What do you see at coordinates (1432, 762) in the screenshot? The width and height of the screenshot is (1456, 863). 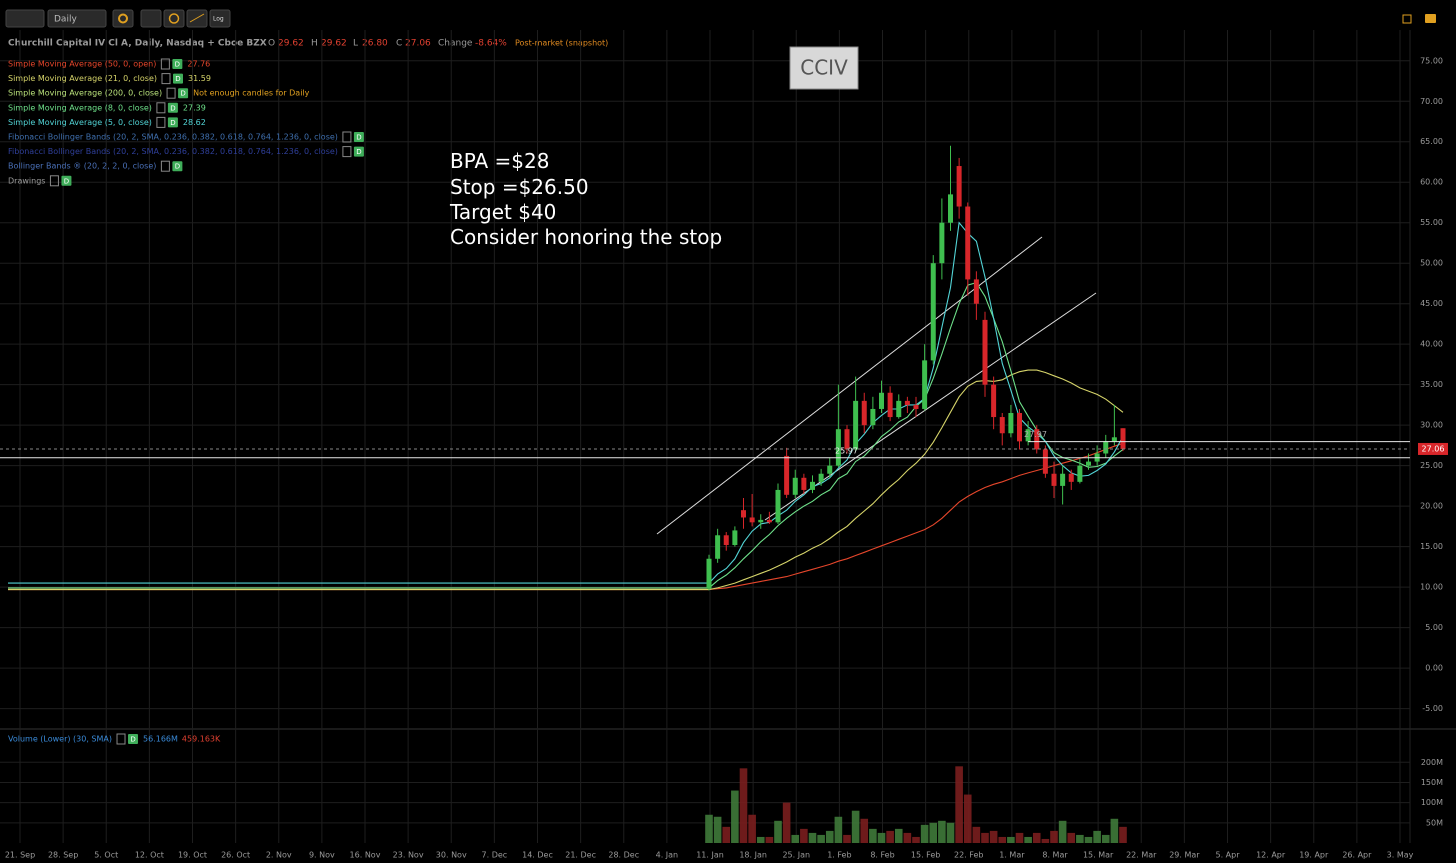 I see `y-tick-label: 200M` at bounding box center [1432, 762].